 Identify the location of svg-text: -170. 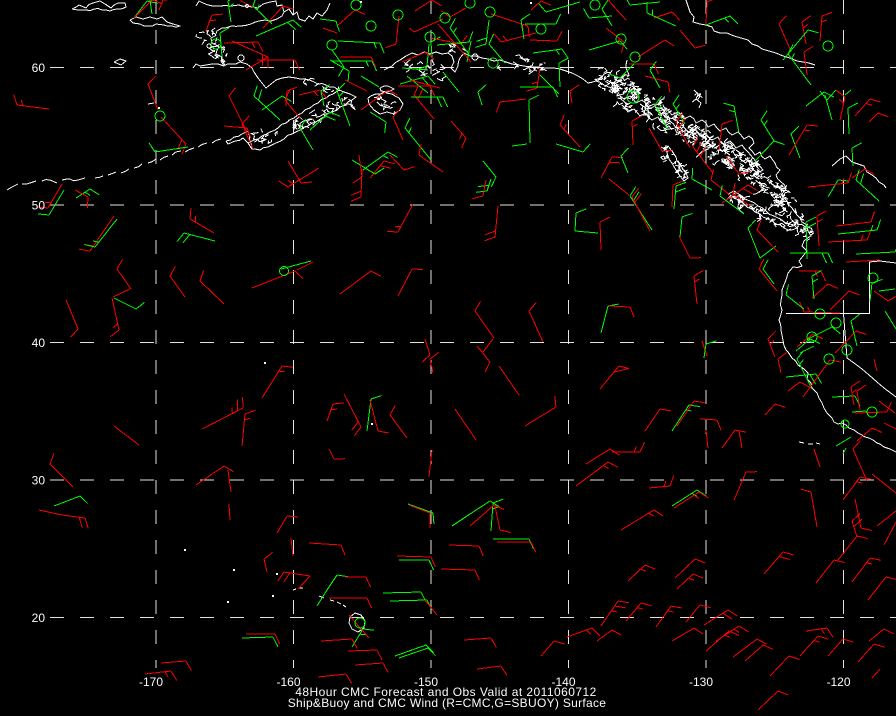
(151, 682).